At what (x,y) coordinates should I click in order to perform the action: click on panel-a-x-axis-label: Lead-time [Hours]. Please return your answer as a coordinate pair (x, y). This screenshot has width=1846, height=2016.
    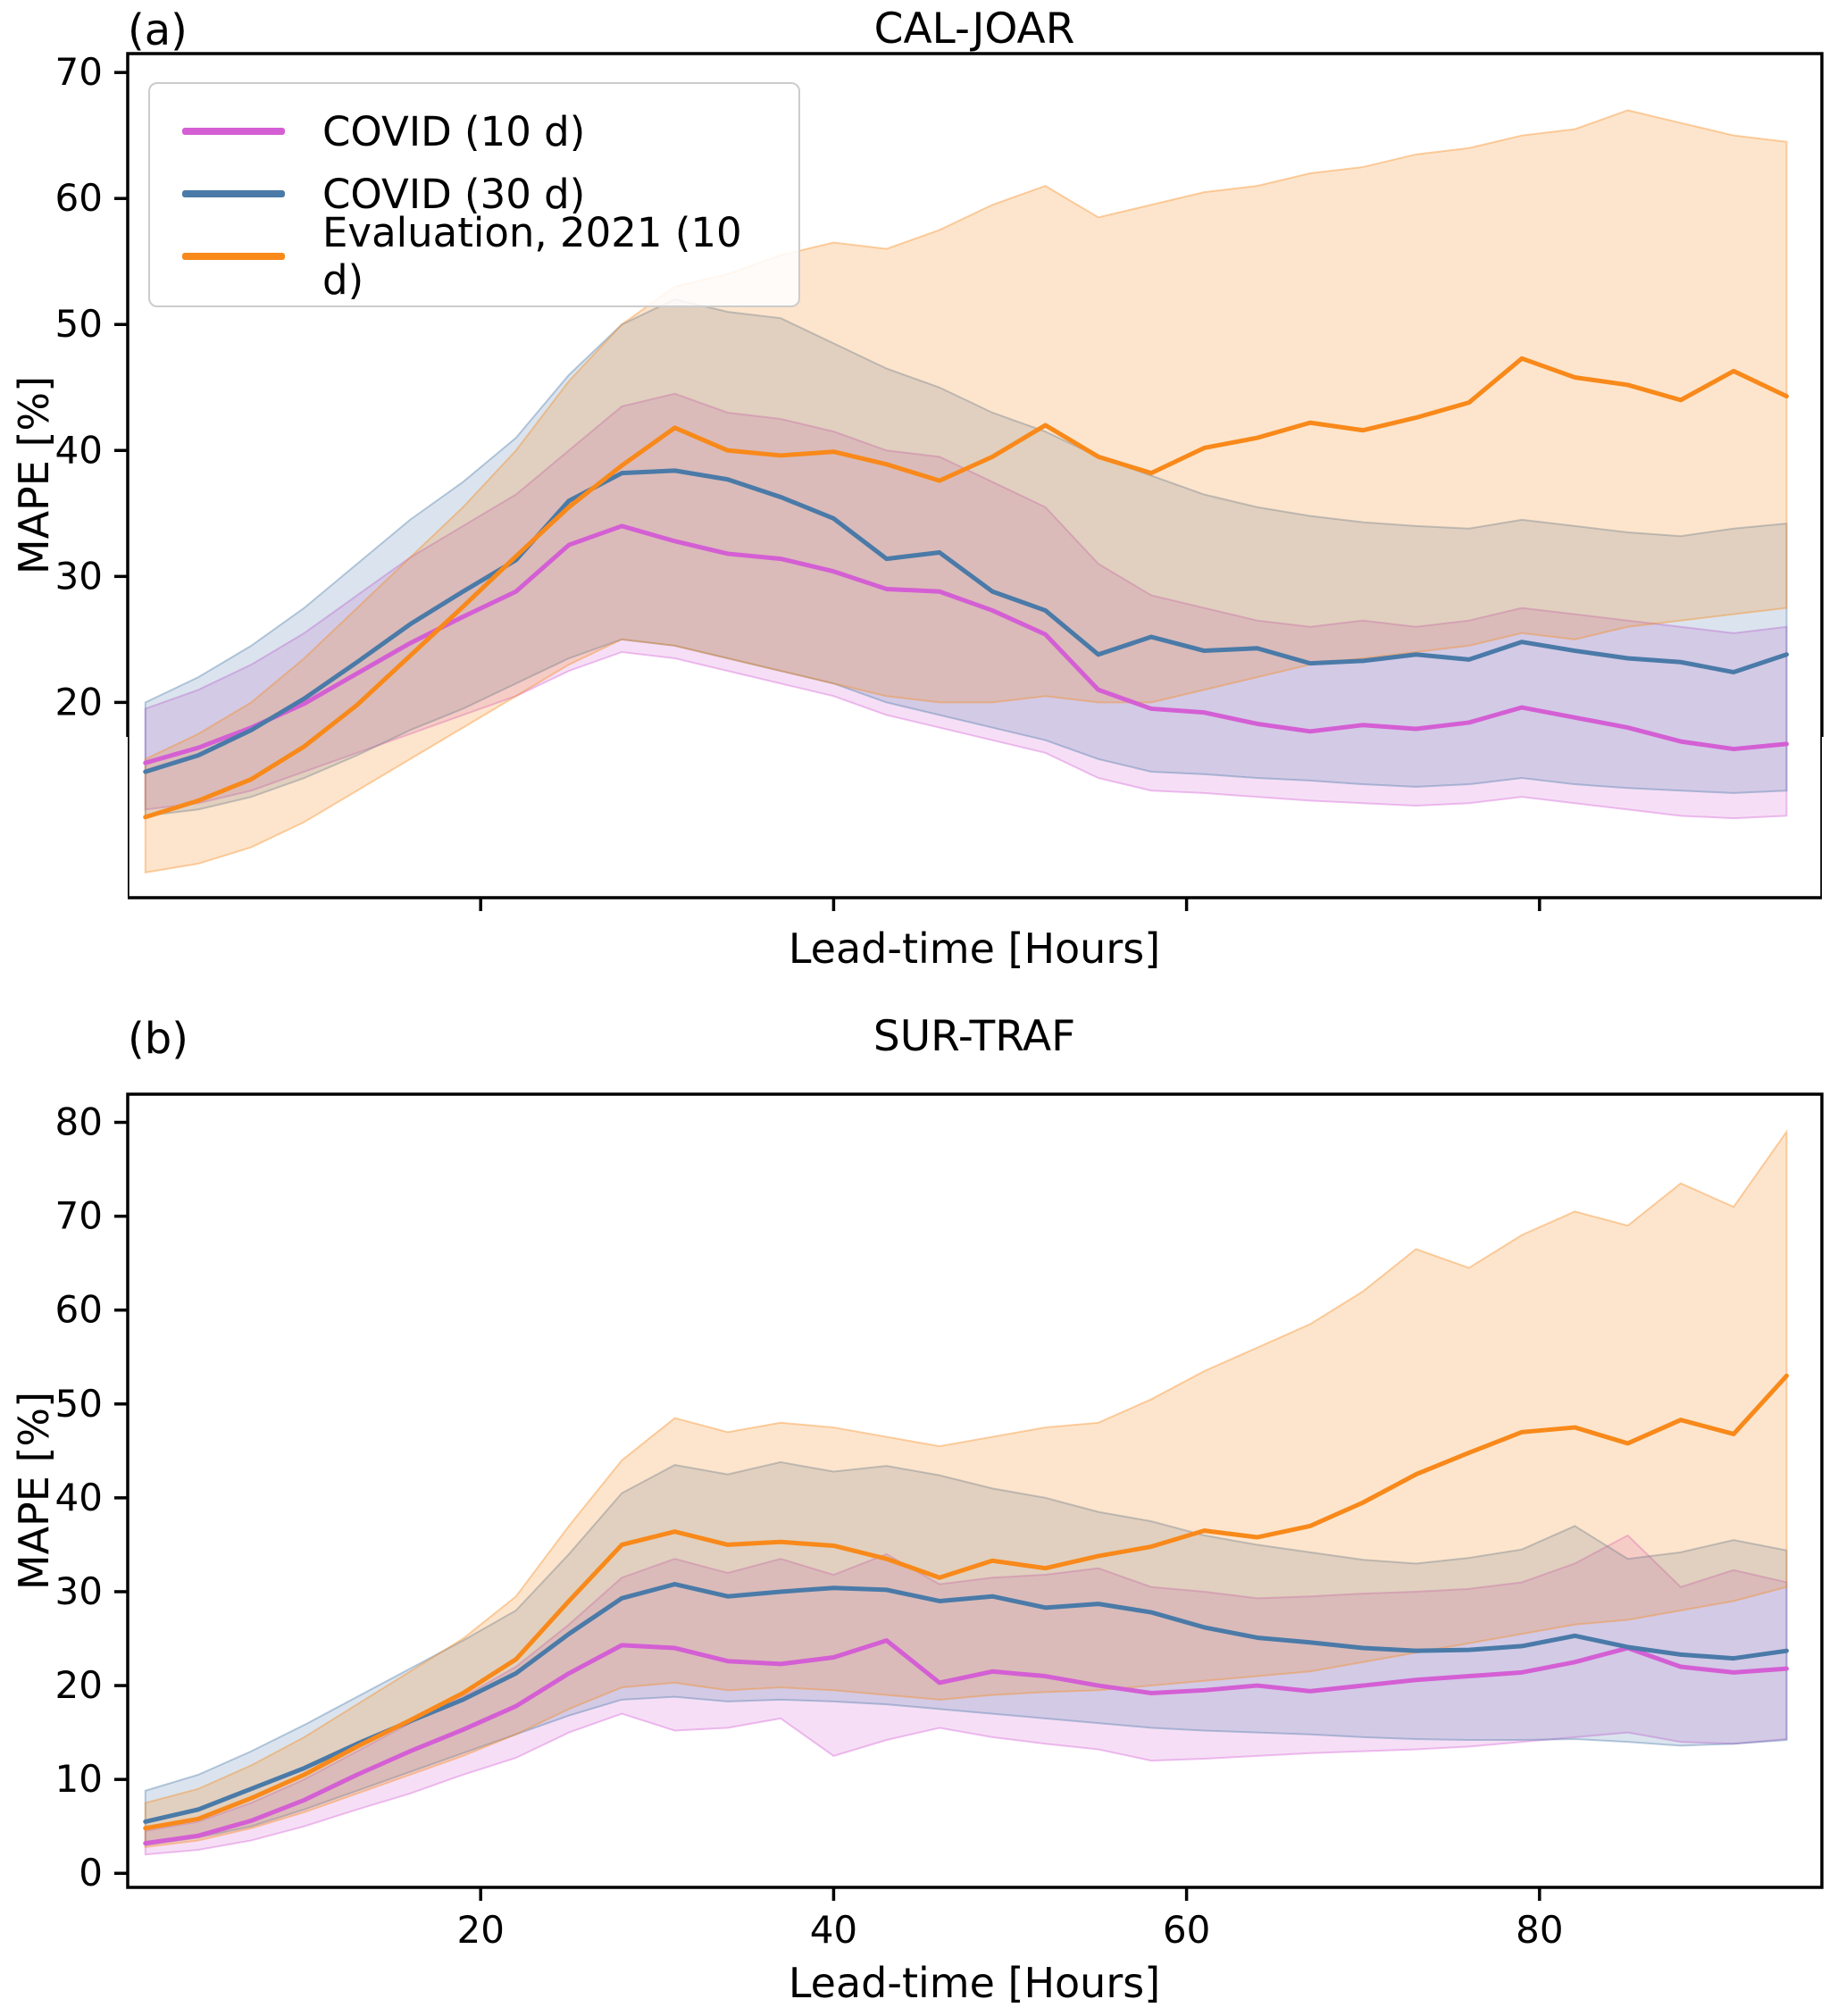
    Looking at the image, I should click on (974, 948).